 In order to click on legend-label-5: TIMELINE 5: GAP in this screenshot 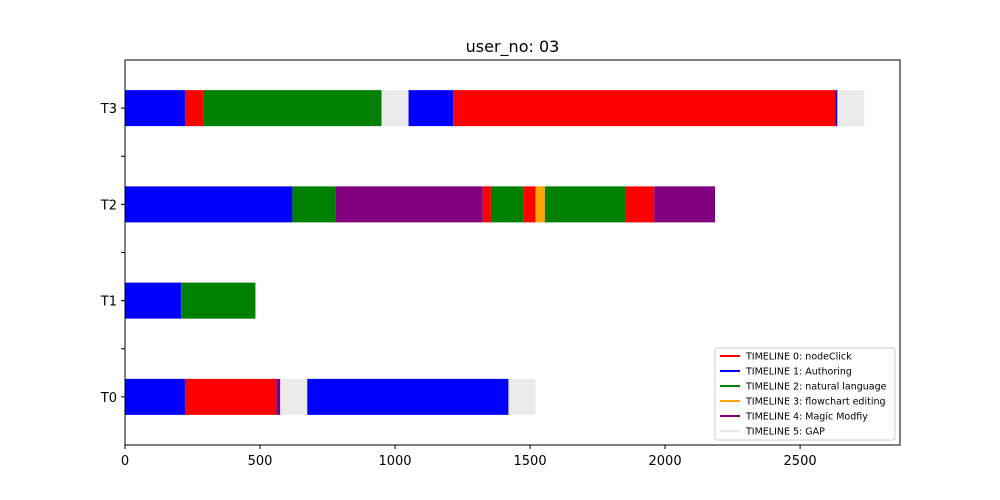, I will do `click(785, 432)`.